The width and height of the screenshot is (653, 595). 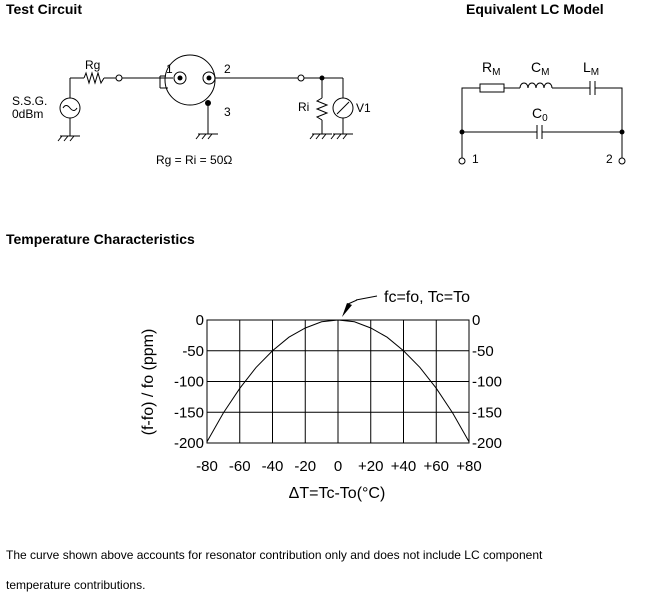 I want to click on x-tick-label: -20, so click(x=305, y=466).